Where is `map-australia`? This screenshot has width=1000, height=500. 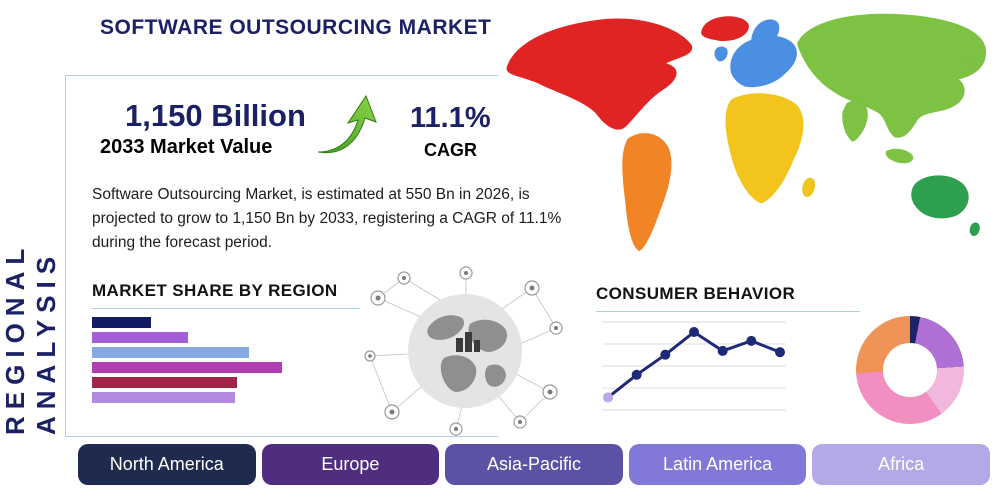
map-australia is located at coordinates (940, 197).